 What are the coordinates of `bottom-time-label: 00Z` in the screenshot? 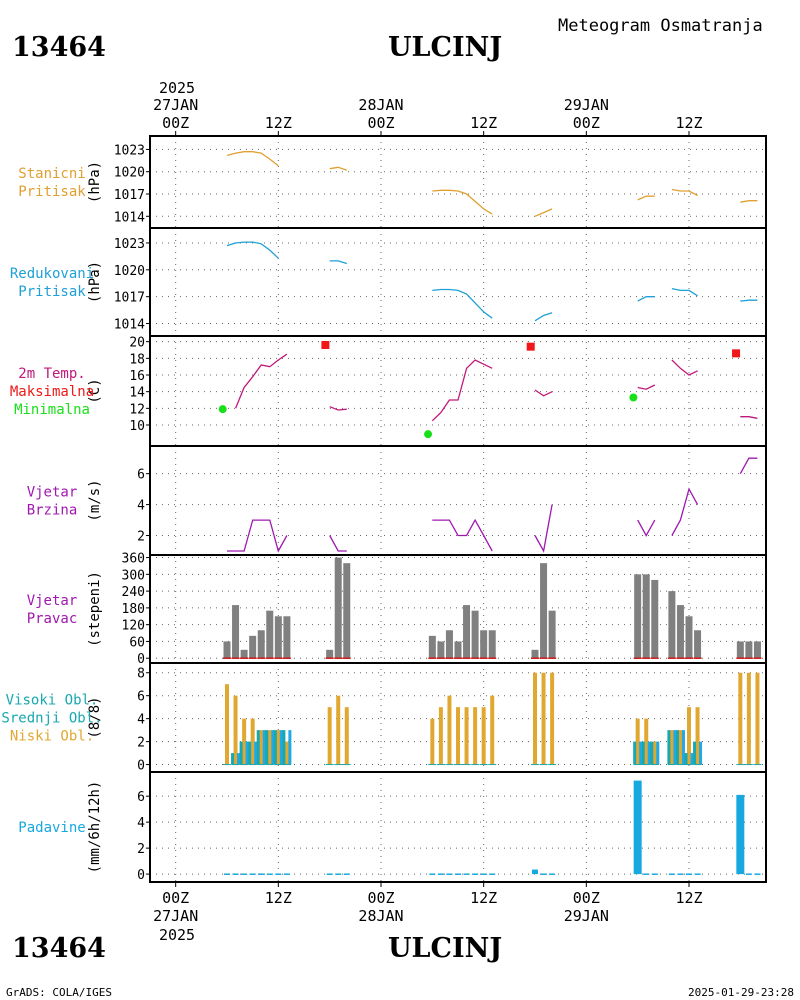 It's located at (586, 898).